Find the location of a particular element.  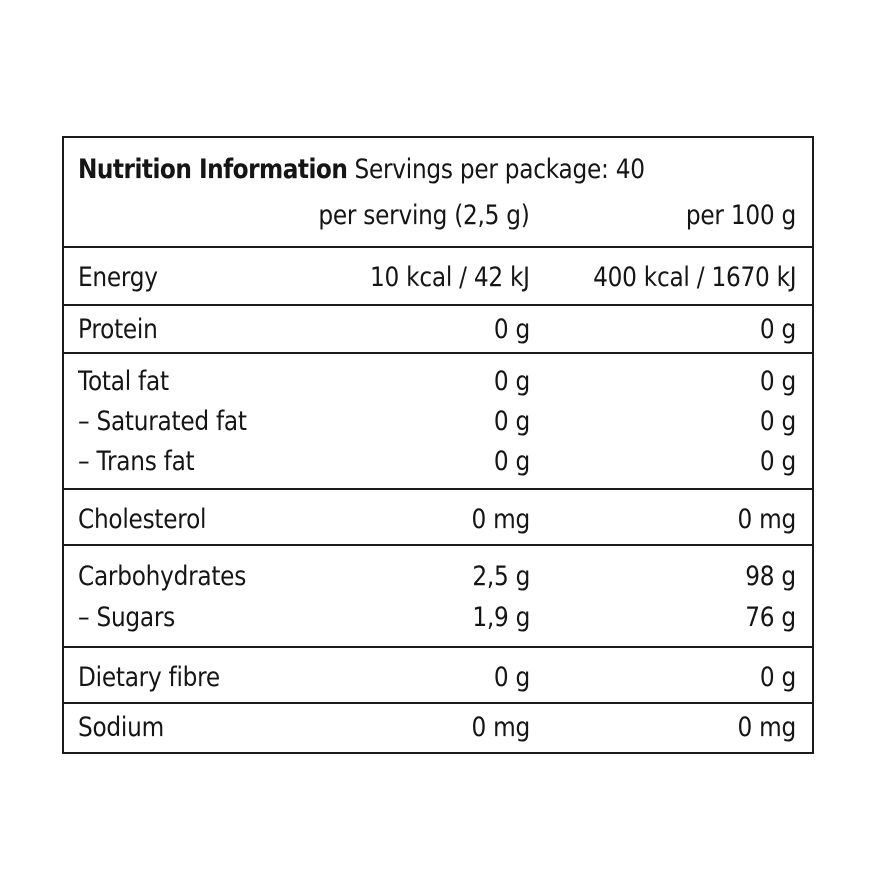

protein-section: Protein 0 g 0 g is located at coordinates (438, 330).